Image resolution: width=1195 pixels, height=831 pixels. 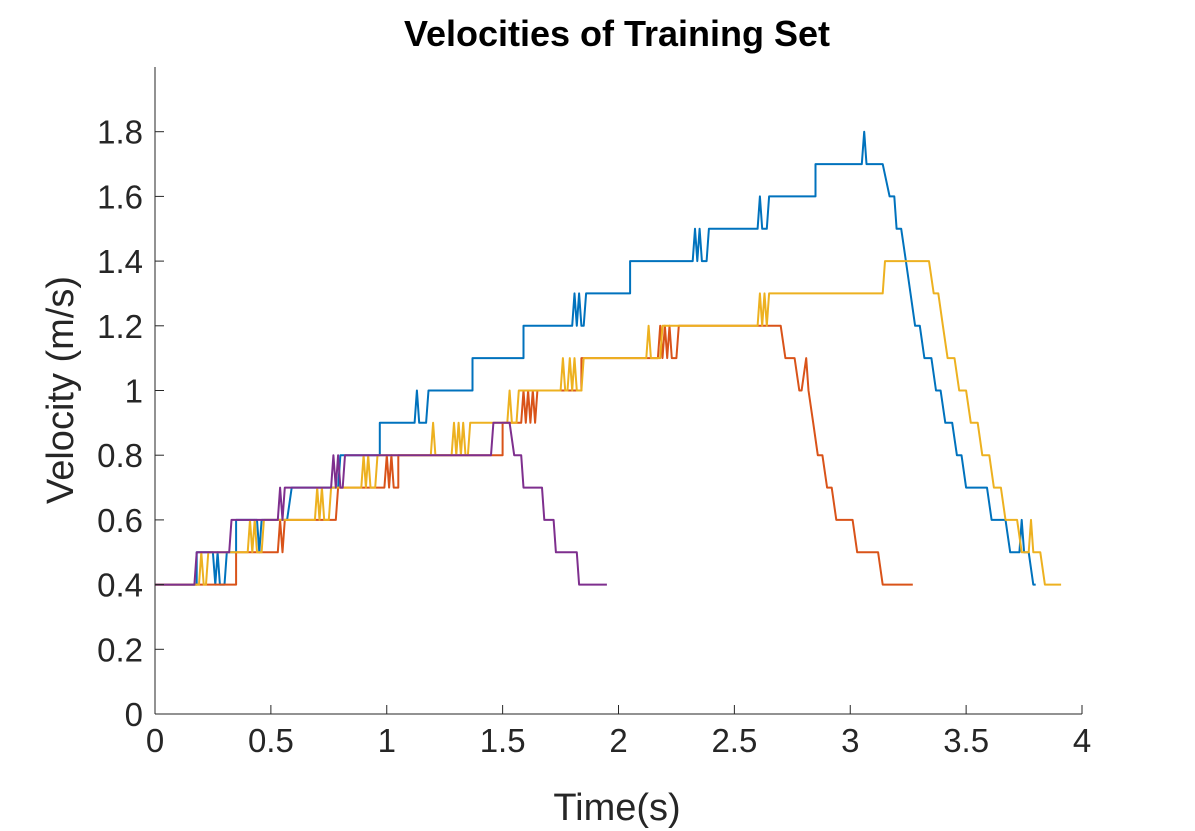 I want to click on y-tick-label: 1.4, so click(x=120, y=261).